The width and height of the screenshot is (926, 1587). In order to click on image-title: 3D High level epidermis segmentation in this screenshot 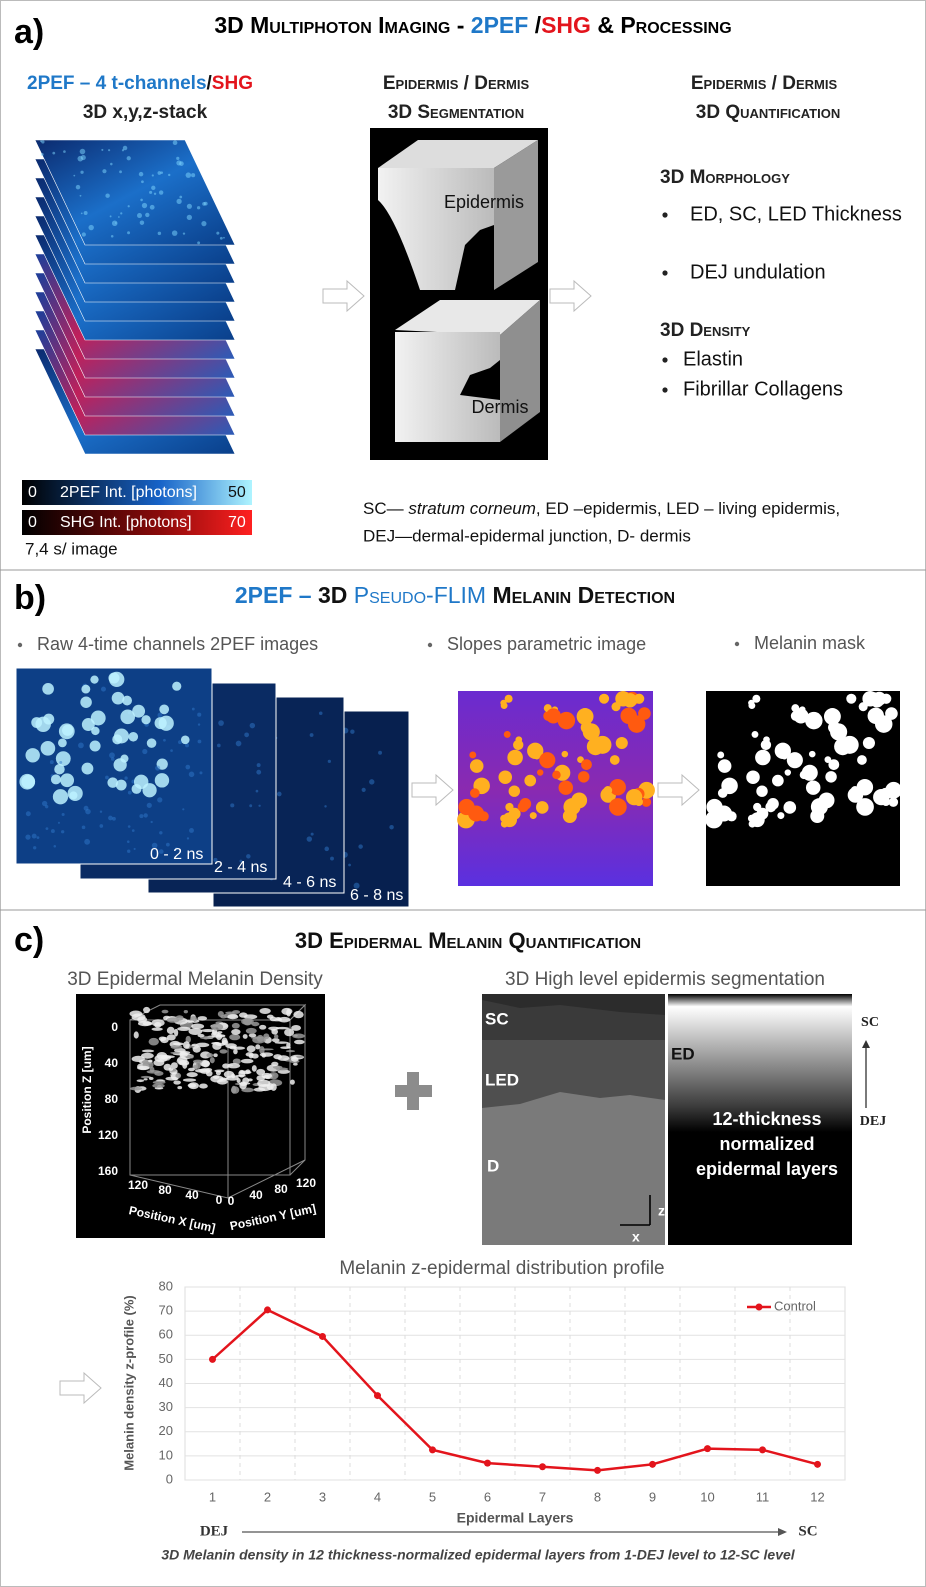, I will do `click(665, 979)`.